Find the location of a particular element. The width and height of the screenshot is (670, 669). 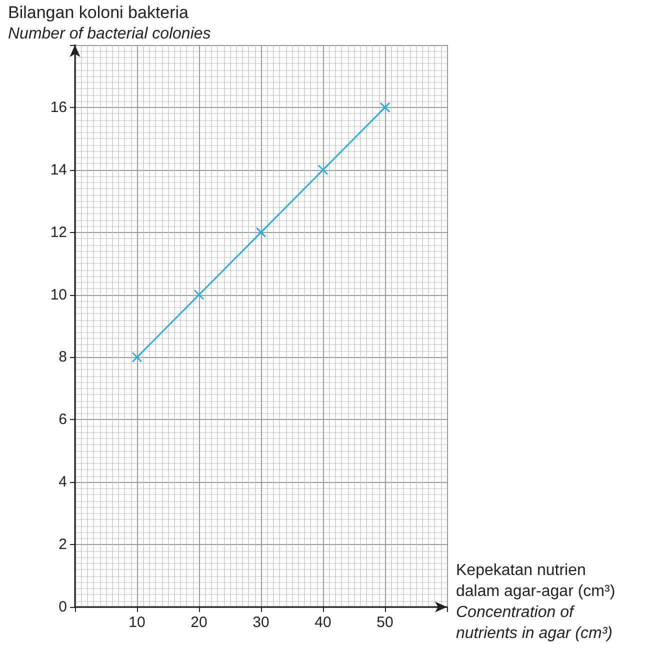

y-tick-label: 12 is located at coordinates (58, 232).